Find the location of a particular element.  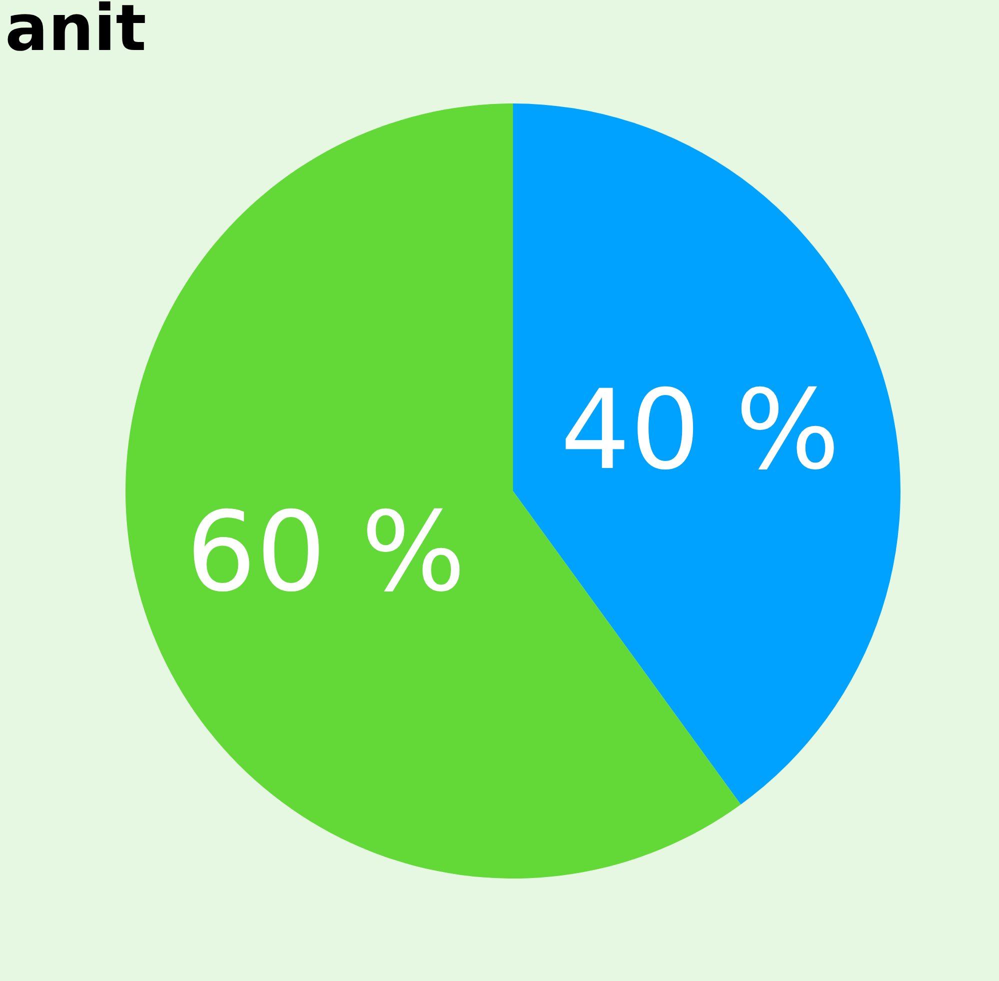

chart-title: anit is located at coordinates (75, 33).